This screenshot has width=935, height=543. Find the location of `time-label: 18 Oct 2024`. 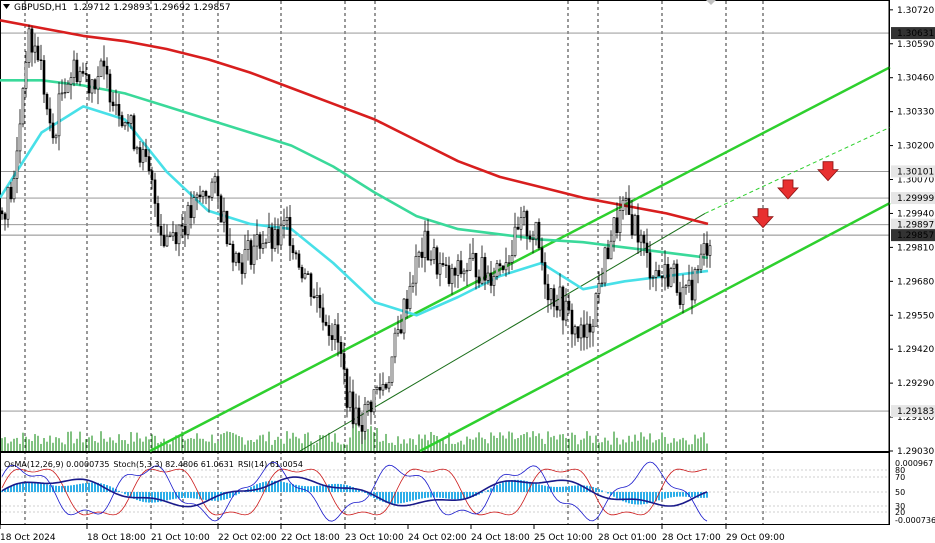

time-label: 18 Oct 2024 is located at coordinates (28, 538).